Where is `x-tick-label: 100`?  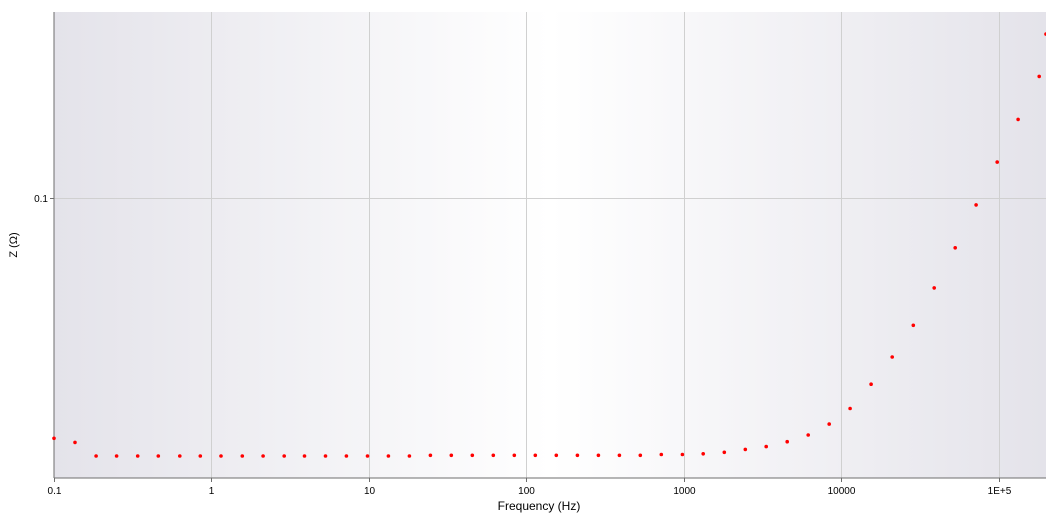 x-tick-label: 100 is located at coordinates (526, 491).